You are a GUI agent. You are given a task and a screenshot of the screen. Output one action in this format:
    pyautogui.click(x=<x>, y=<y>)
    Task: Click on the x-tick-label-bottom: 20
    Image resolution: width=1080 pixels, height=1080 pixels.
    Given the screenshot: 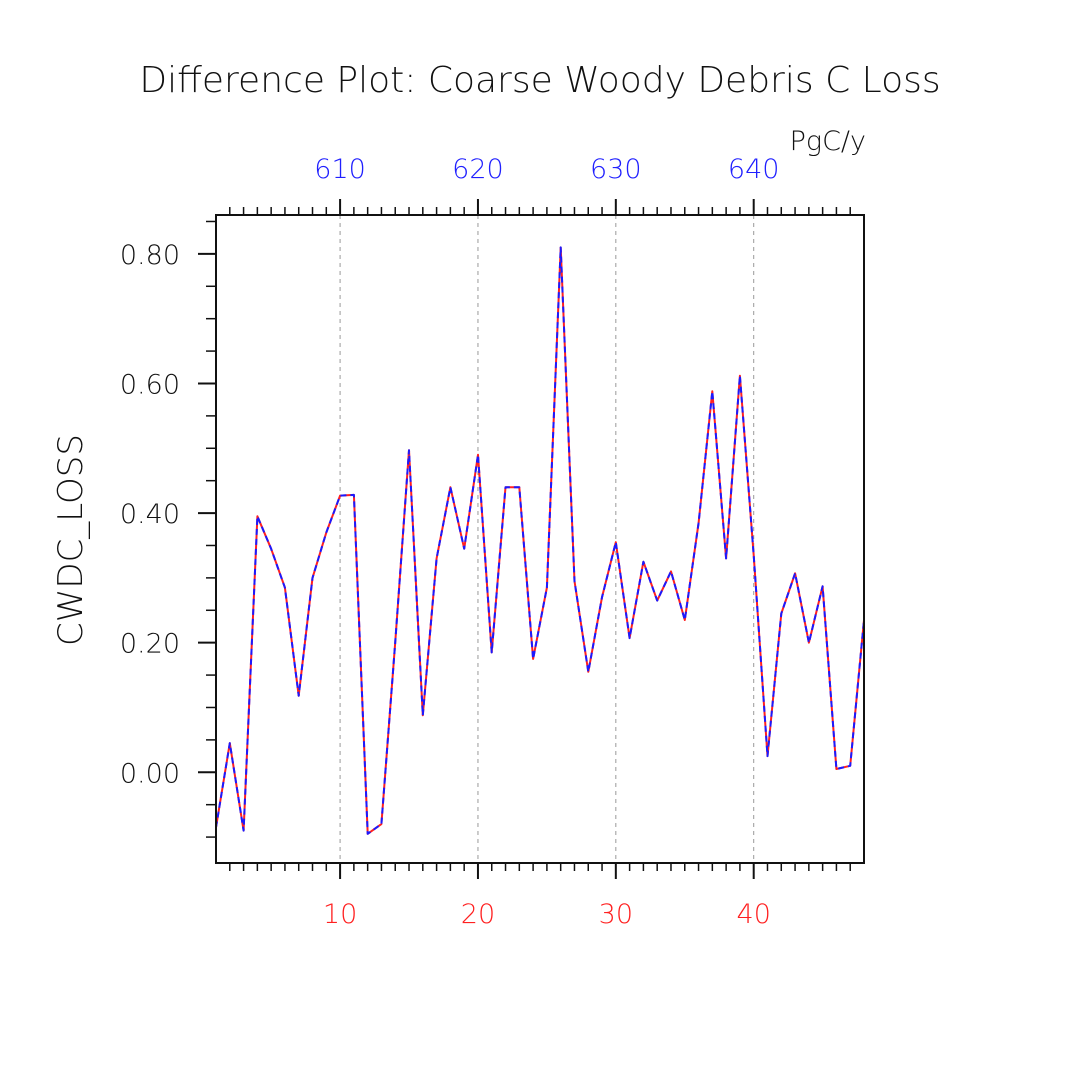 What is the action you would take?
    pyautogui.click(x=478, y=914)
    